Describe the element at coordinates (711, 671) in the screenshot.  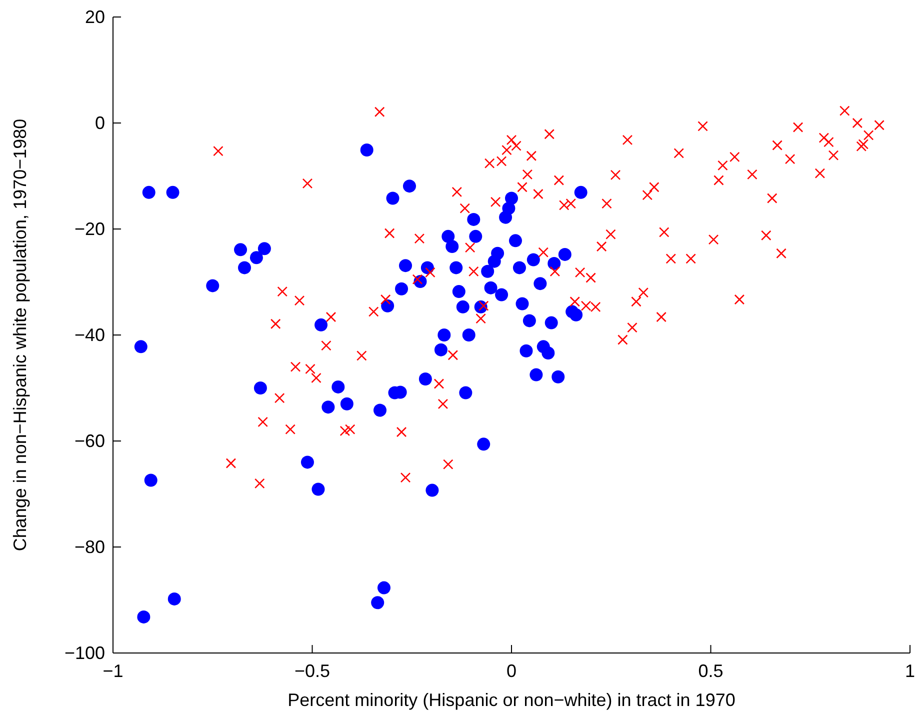
I see `x-tick-label: 0.5` at that location.